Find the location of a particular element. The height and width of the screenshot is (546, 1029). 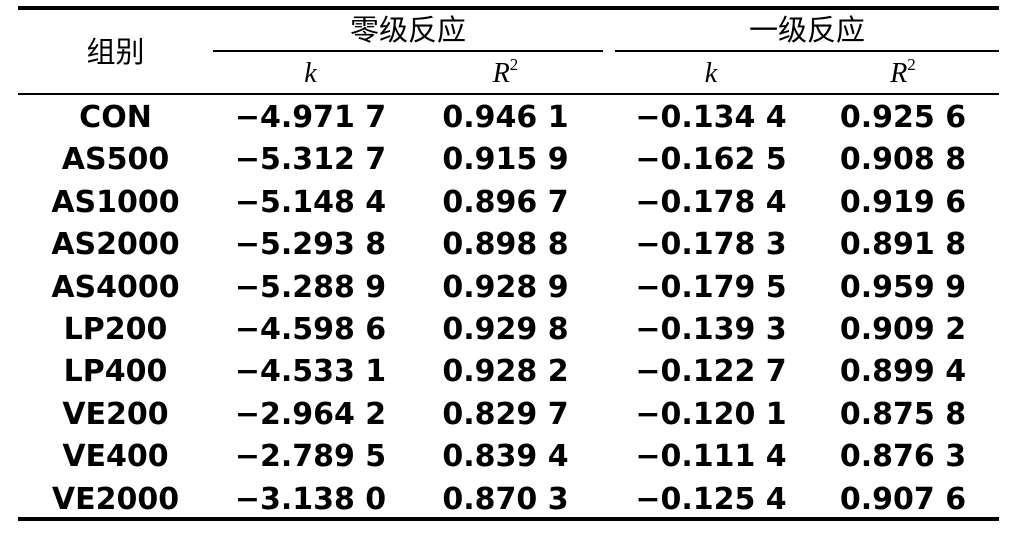

zero-r2-cell: 0.928 9 is located at coordinates (505, 287).